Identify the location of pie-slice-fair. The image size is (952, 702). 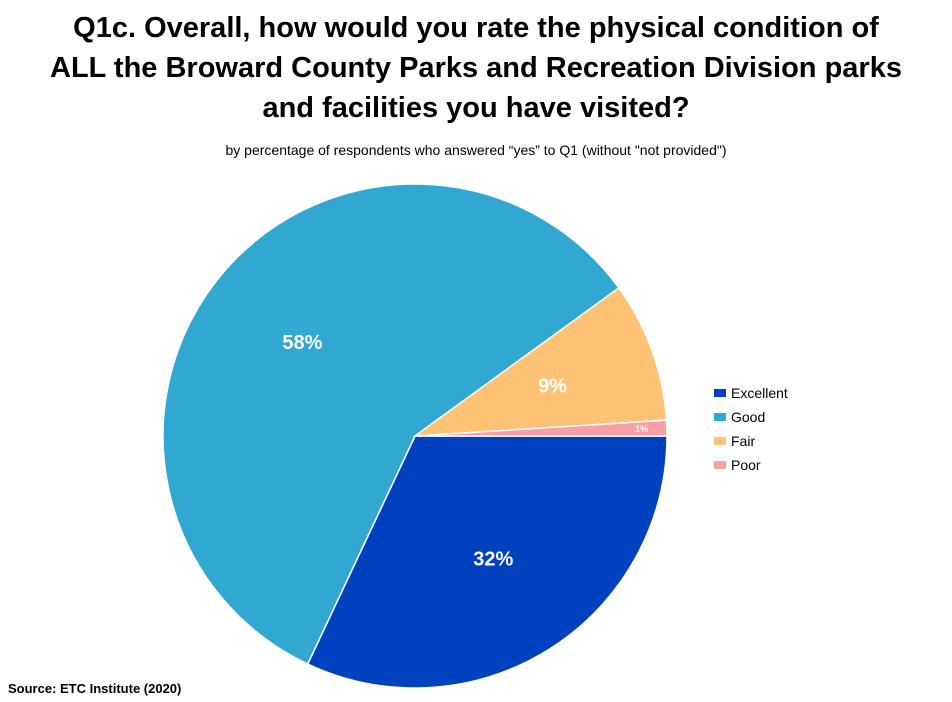
(540, 361).